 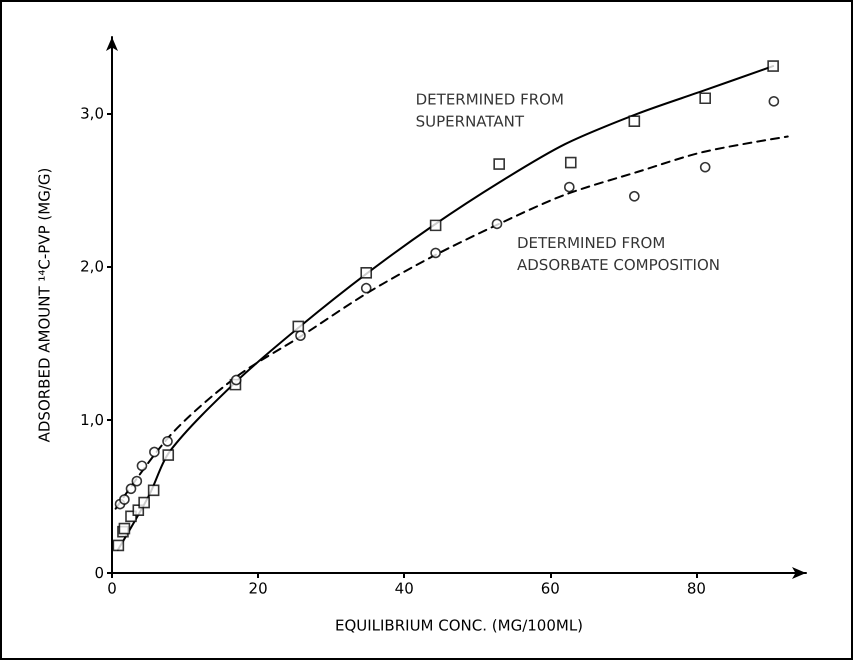 What do you see at coordinates (618, 254) in the screenshot?
I see `series-label: DETERMINED FROM ADSORBATE COMPOSITION` at bounding box center [618, 254].